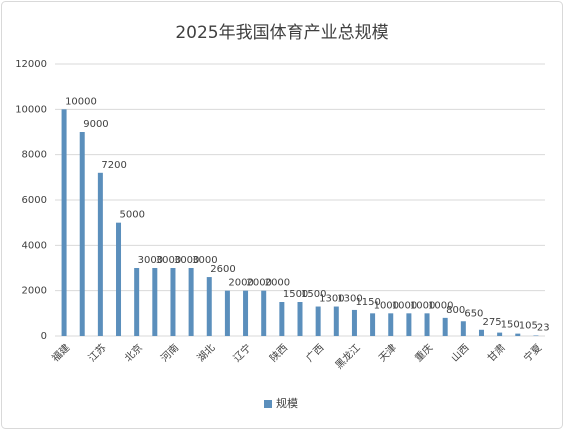  Describe the element at coordinates (268, 404) in the screenshot. I see `legend-swatch` at that location.